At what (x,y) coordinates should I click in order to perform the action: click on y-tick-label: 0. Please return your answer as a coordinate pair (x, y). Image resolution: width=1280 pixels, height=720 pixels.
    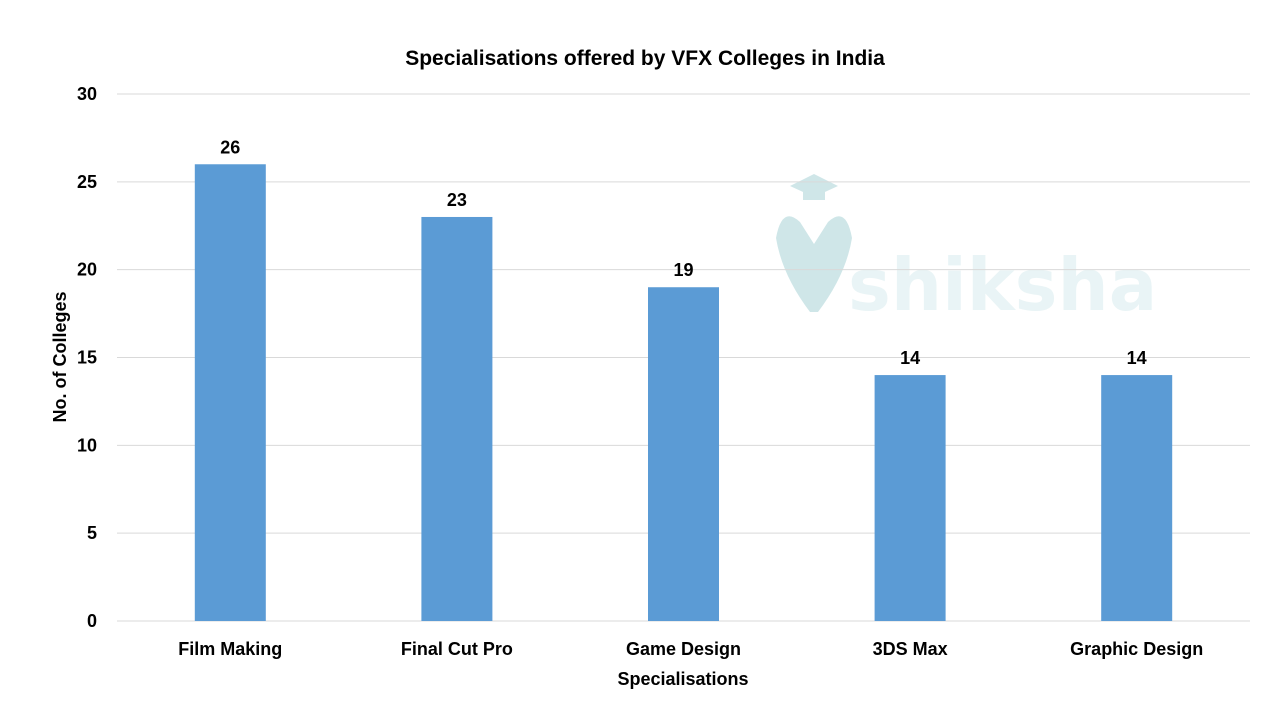
    Looking at the image, I should click on (92, 621).